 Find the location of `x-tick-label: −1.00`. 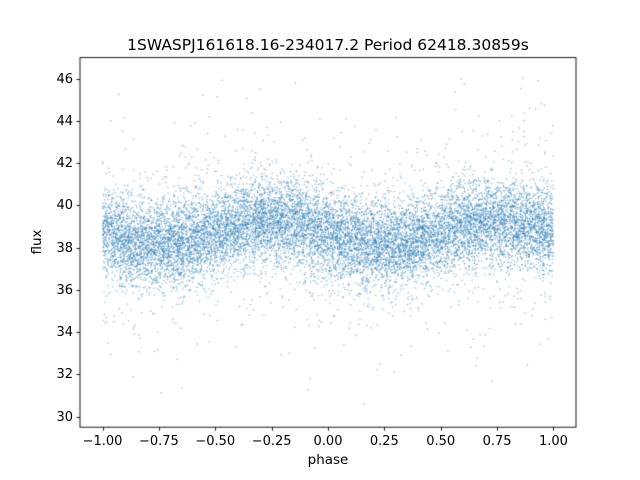

x-tick-label: −1.00 is located at coordinates (102, 441).